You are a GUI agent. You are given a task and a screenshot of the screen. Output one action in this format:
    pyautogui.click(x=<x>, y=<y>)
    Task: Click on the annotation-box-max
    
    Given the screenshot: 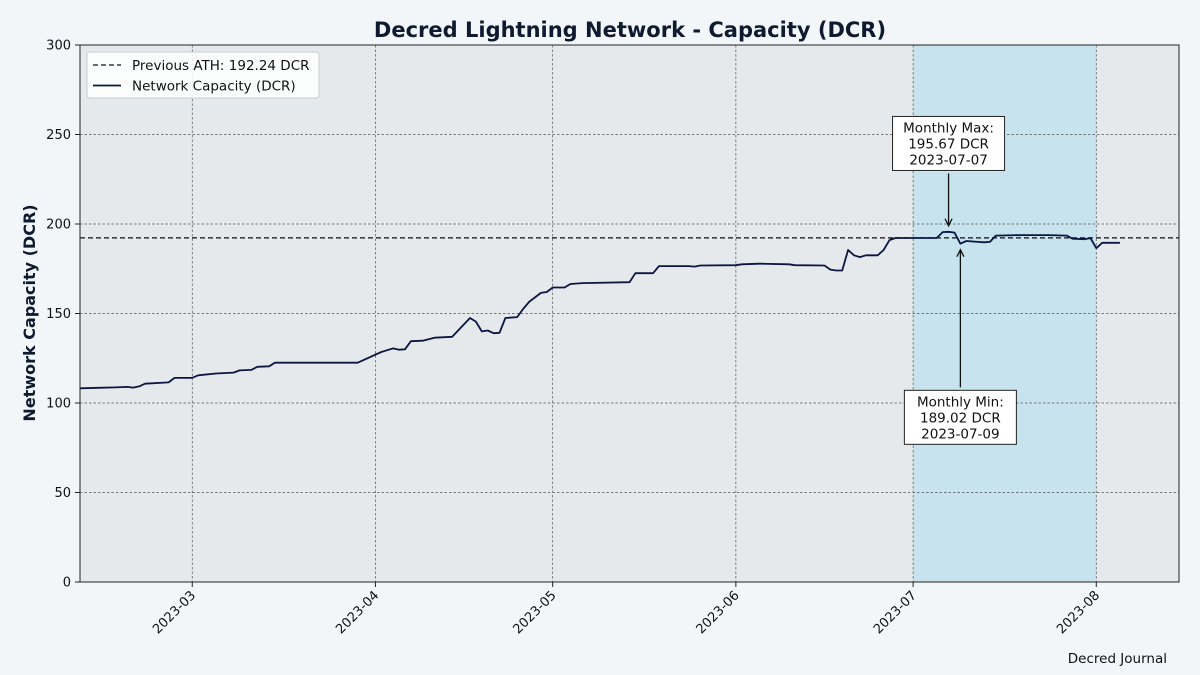 What is the action you would take?
    pyautogui.click(x=949, y=143)
    